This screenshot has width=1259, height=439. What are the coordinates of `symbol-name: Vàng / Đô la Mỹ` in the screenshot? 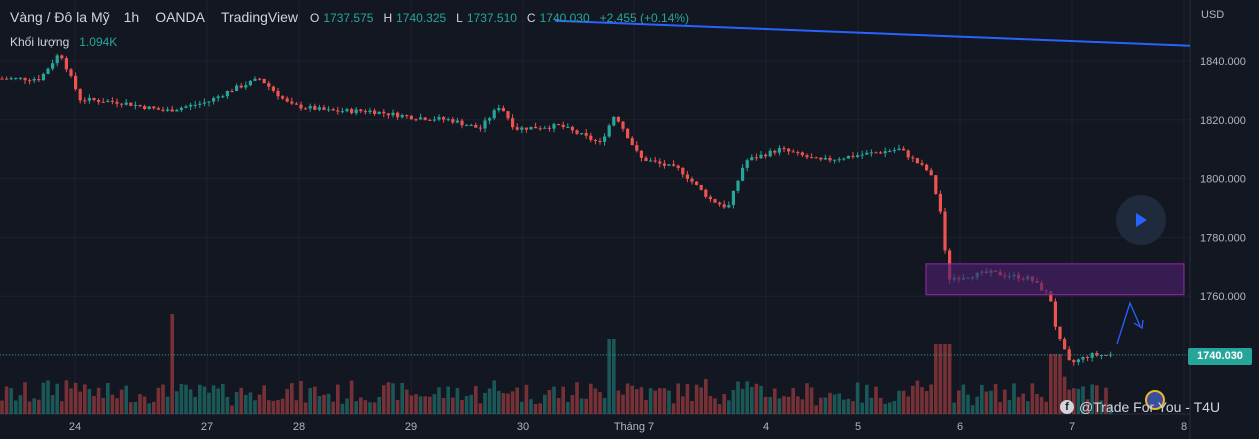 It's located at (60, 17).